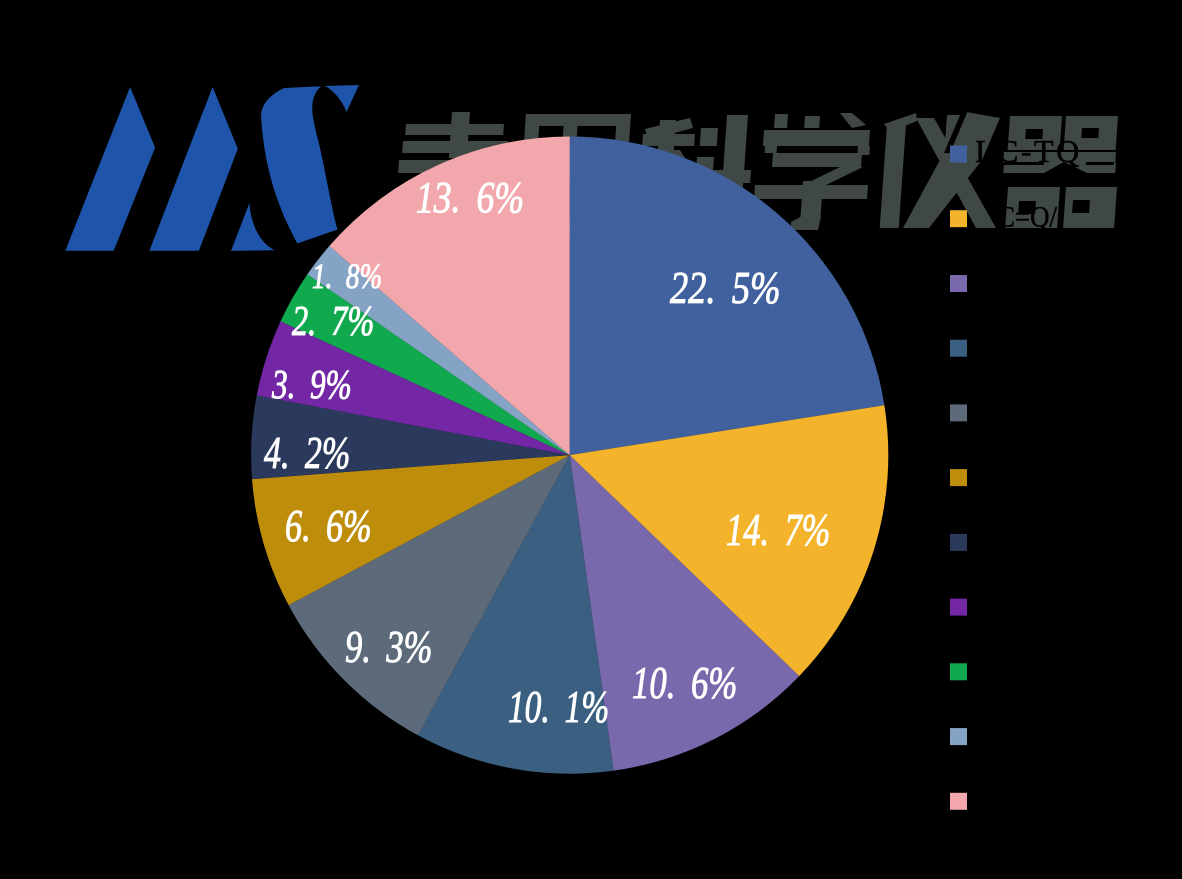 Image resolution: width=1182 pixels, height=879 pixels. Describe the element at coordinates (1030, 345) in the screenshot. I see `svg-text: GC-TQ` at that location.